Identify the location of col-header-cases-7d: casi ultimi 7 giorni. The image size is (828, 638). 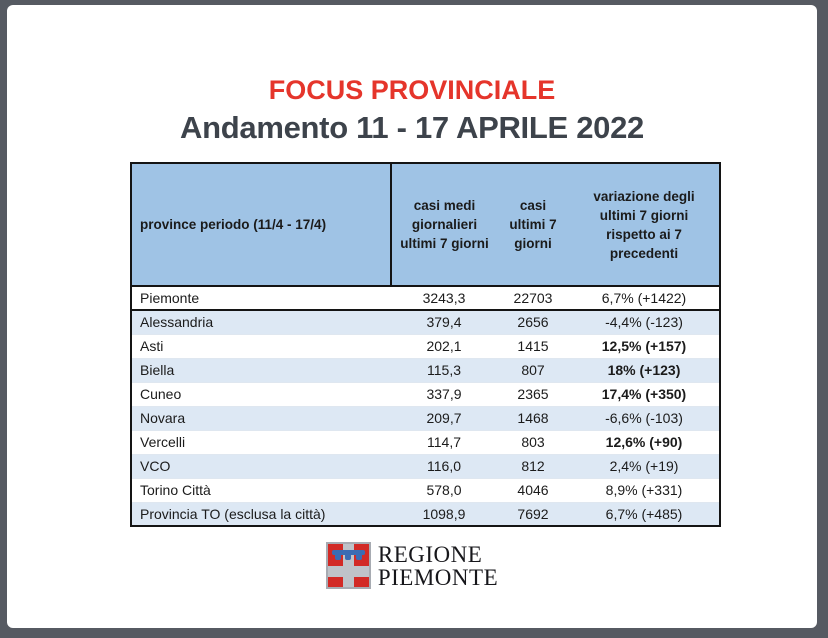
(533, 225).